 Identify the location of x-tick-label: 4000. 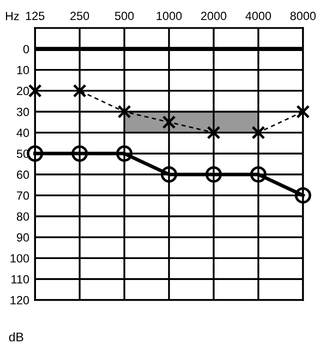
(258, 16).